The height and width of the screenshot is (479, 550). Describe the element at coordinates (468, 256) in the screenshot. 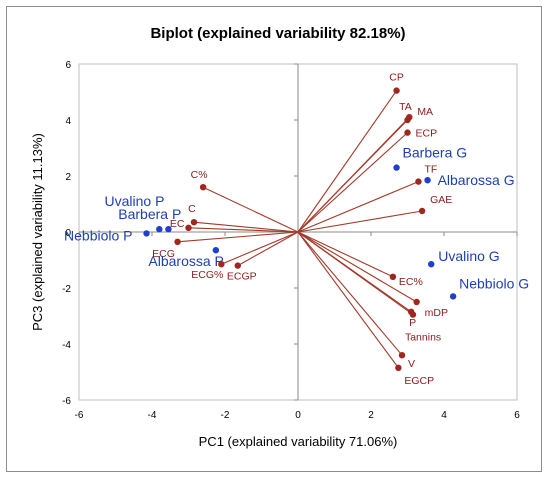

I see `observation-label: Uvalino G` at that location.